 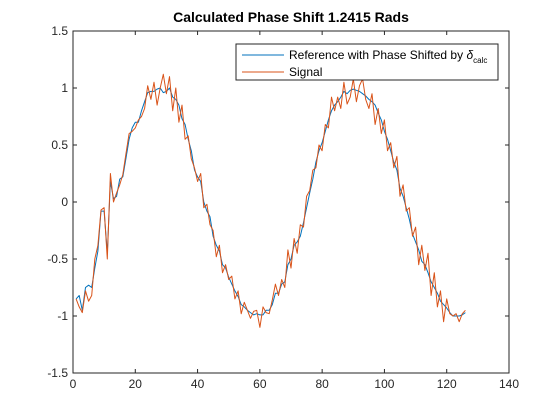 I want to click on x-tick-label: 60, so click(x=260, y=384).